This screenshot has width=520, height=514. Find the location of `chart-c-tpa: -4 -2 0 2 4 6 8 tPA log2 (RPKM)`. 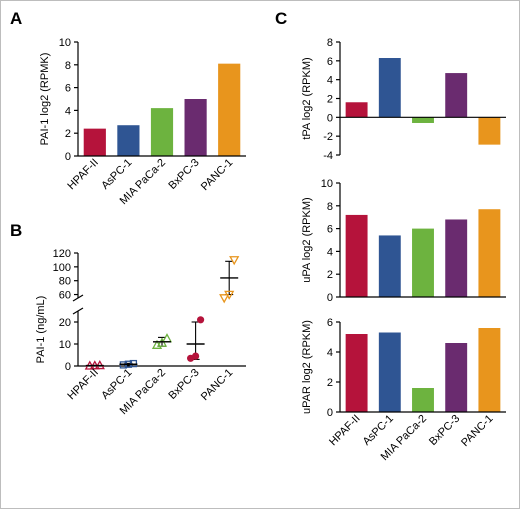

chart-c-tpa: -4 -2 0 2 4 6 8 tPA log2 (RPKM) is located at coordinates (403, 99).